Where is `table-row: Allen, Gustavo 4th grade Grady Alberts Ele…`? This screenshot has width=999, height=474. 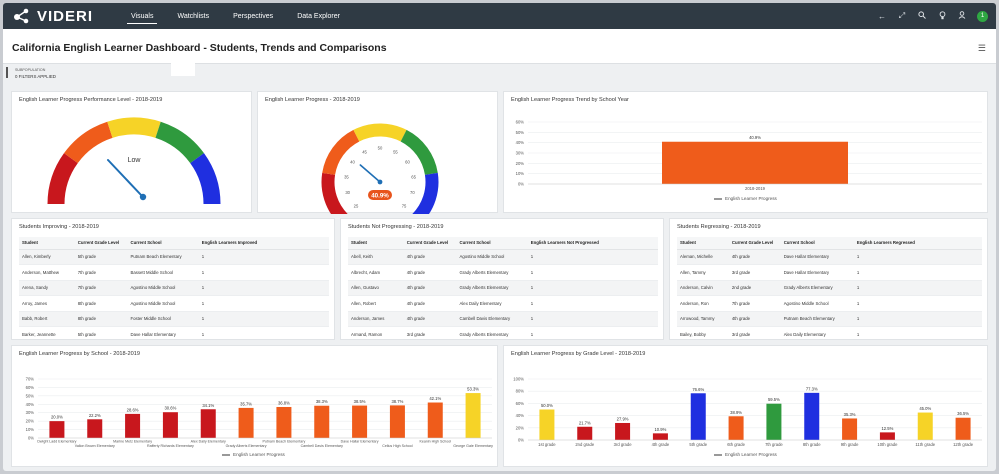 table-row: Allen, Gustavo 4th grade Grady Alberts Ele… is located at coordinates (503, 288).